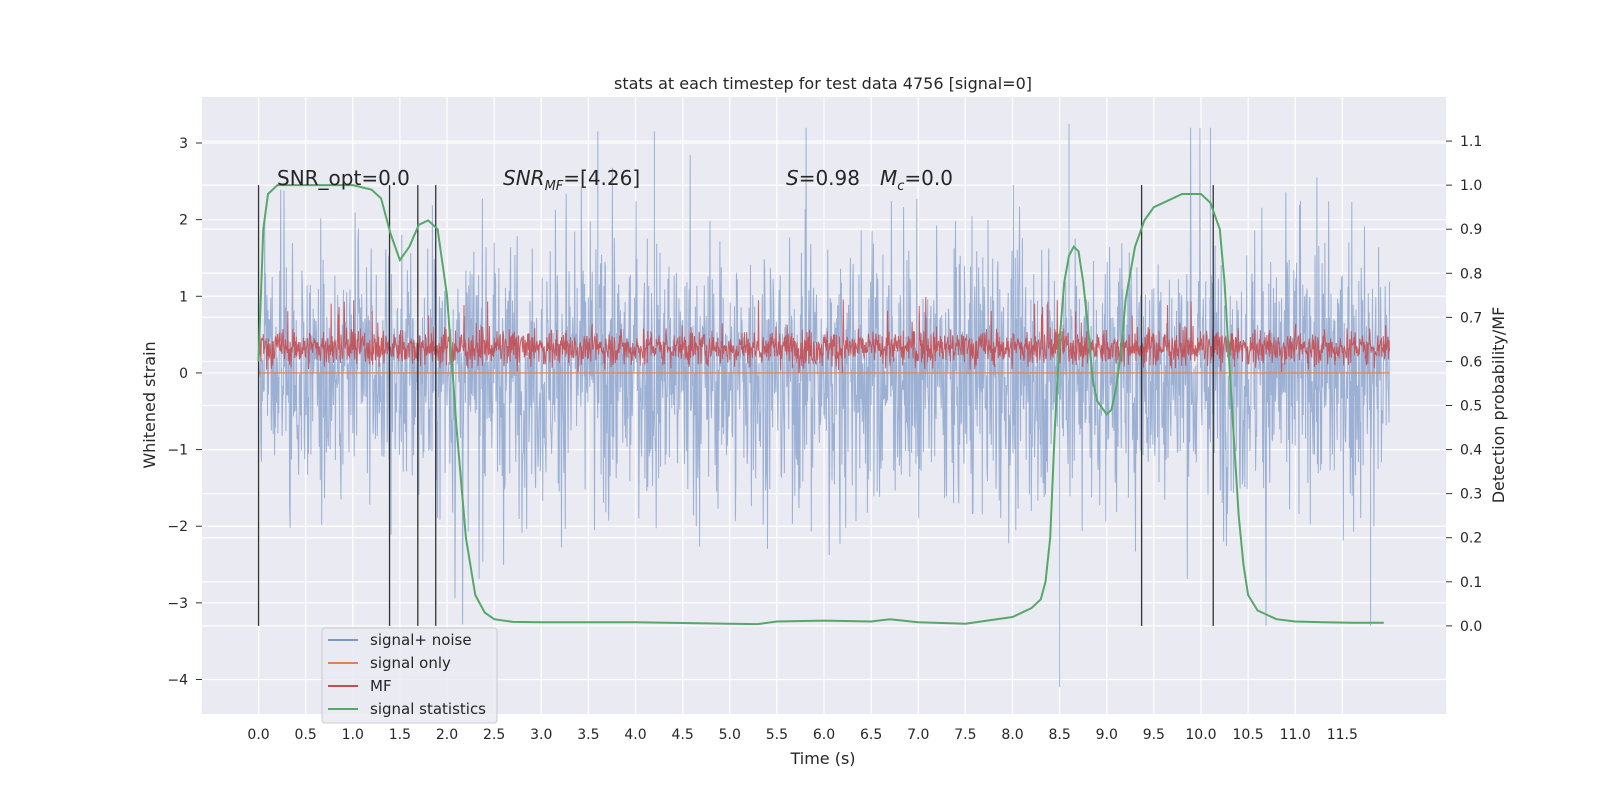 The height and width of the screenshot is (800, 1600). Describe the element at coordinates (777, 735) in the screenshot. I see `x-tick-label: 5.5` at that location.